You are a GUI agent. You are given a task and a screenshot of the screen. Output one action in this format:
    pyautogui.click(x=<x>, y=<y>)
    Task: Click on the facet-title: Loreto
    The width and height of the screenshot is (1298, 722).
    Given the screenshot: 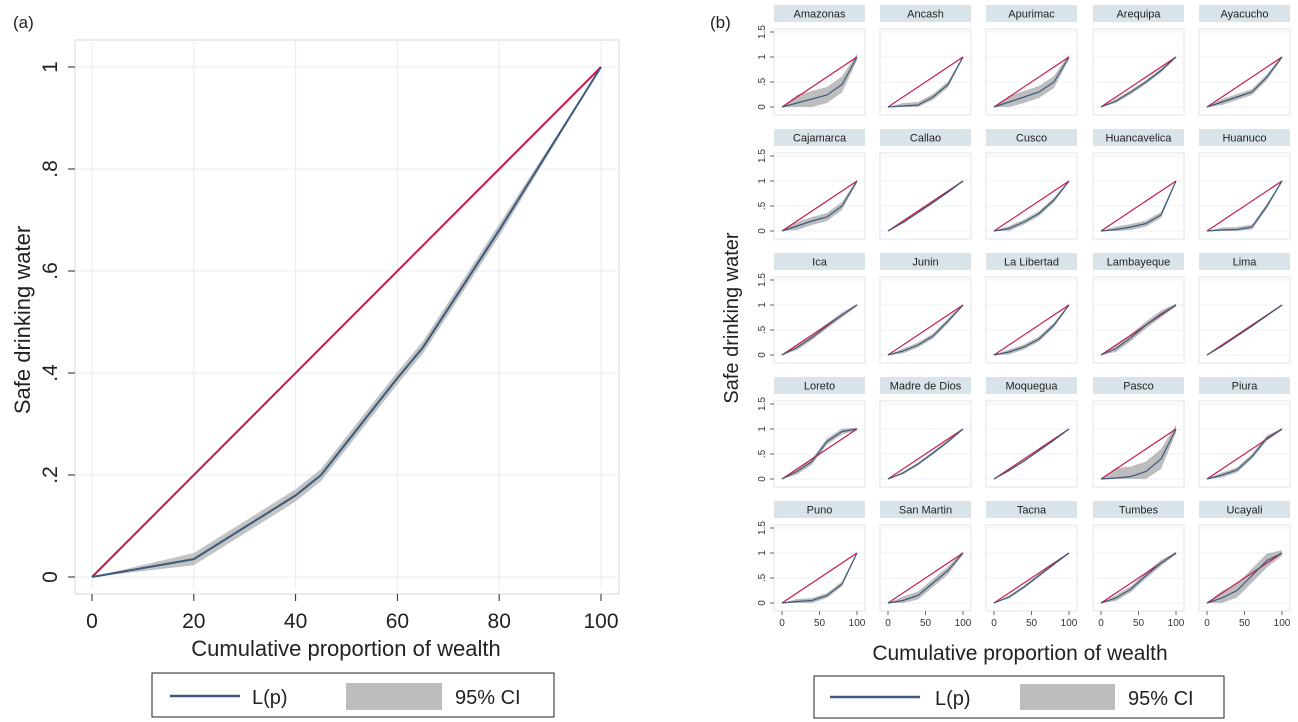 What is the action you would take?
    pyautogui.click(x=819, y=387)
    